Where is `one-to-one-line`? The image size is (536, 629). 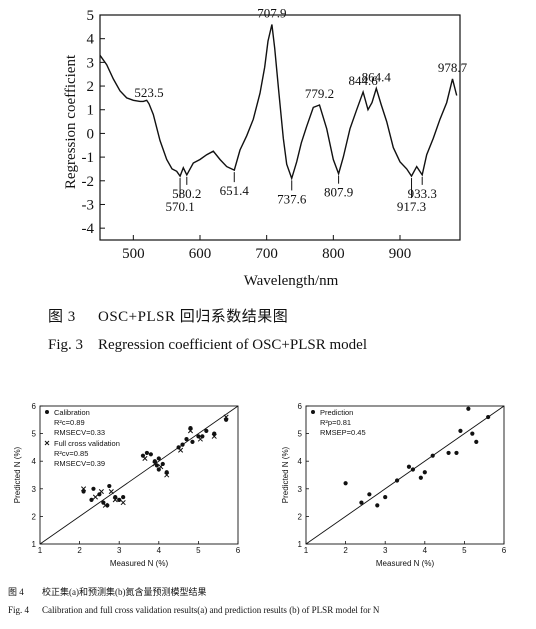 one-to-one-line is located at coordinates (405, 475).